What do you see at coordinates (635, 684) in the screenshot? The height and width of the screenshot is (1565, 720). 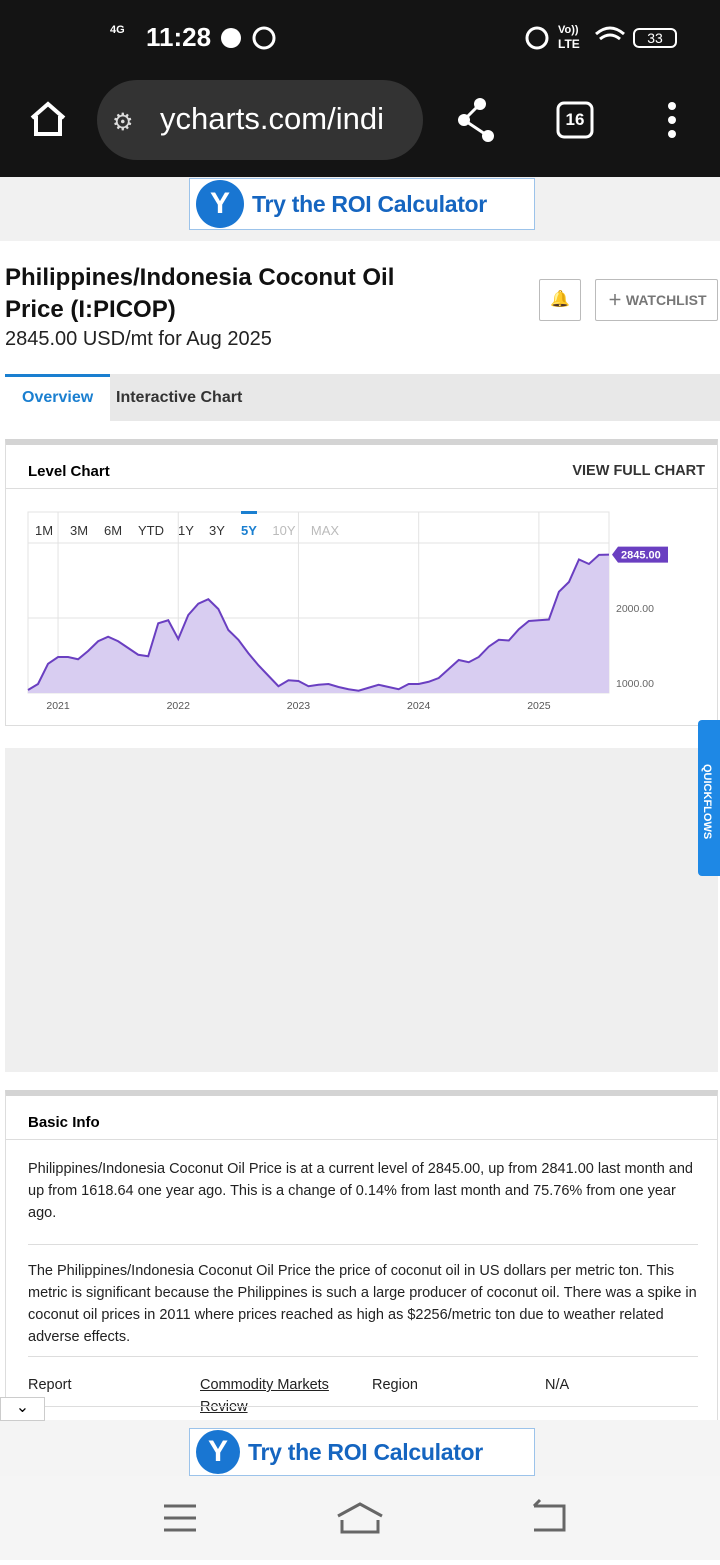 I see `y-tick-label: 1000.00` at bounding box center [635, 684].